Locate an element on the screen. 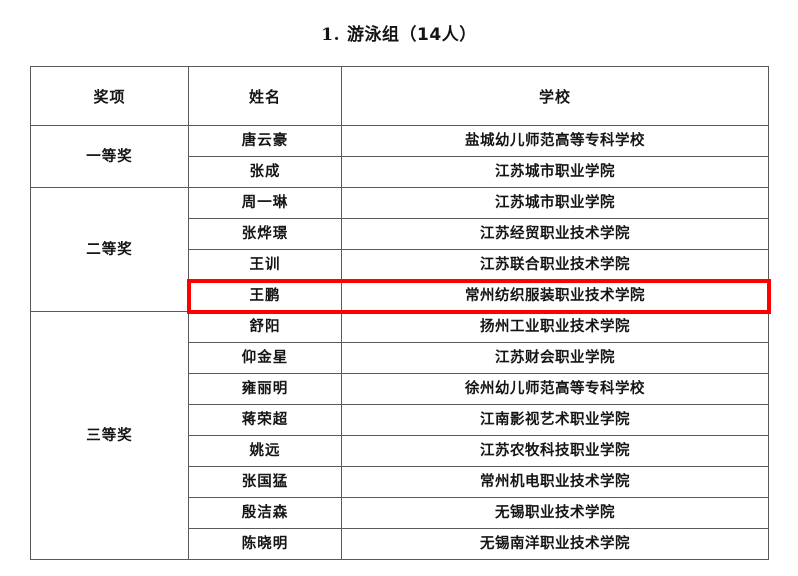  winner-school-cell: 江苏联合职业技术学院 is located at coordinates (555, 265).